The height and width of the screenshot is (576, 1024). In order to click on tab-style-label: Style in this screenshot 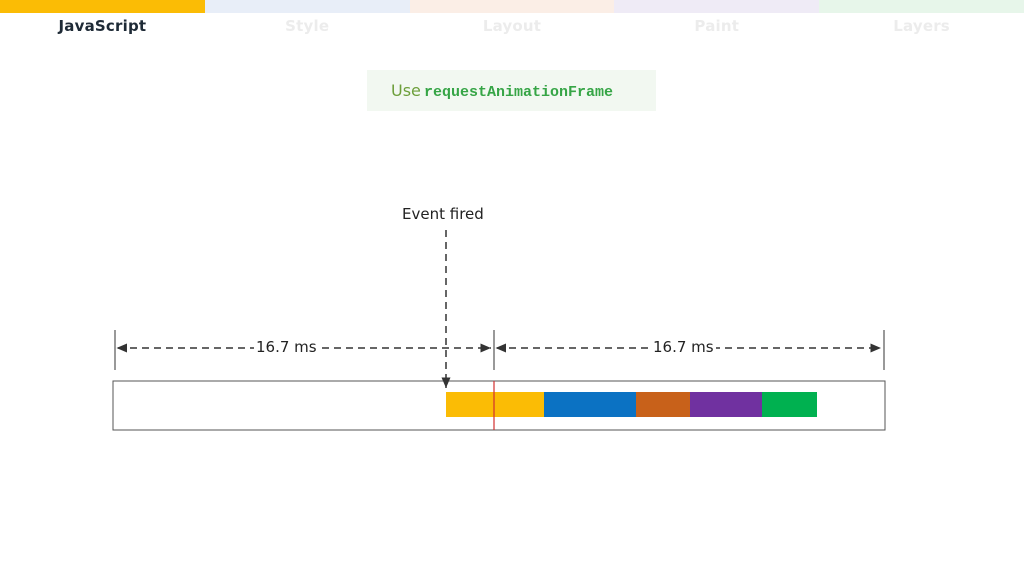, I will do `click(307, 26)`.